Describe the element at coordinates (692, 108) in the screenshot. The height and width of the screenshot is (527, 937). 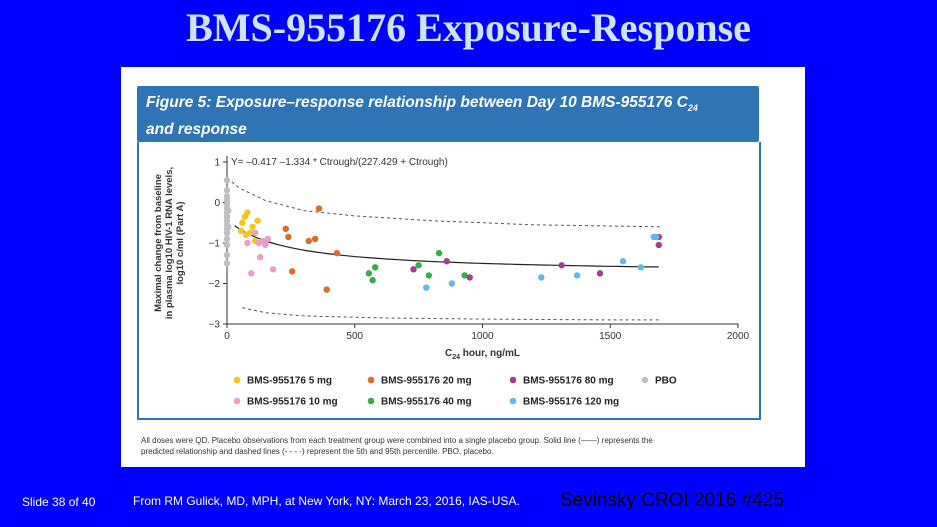
I see `figure-title-sub: 24` at that location.